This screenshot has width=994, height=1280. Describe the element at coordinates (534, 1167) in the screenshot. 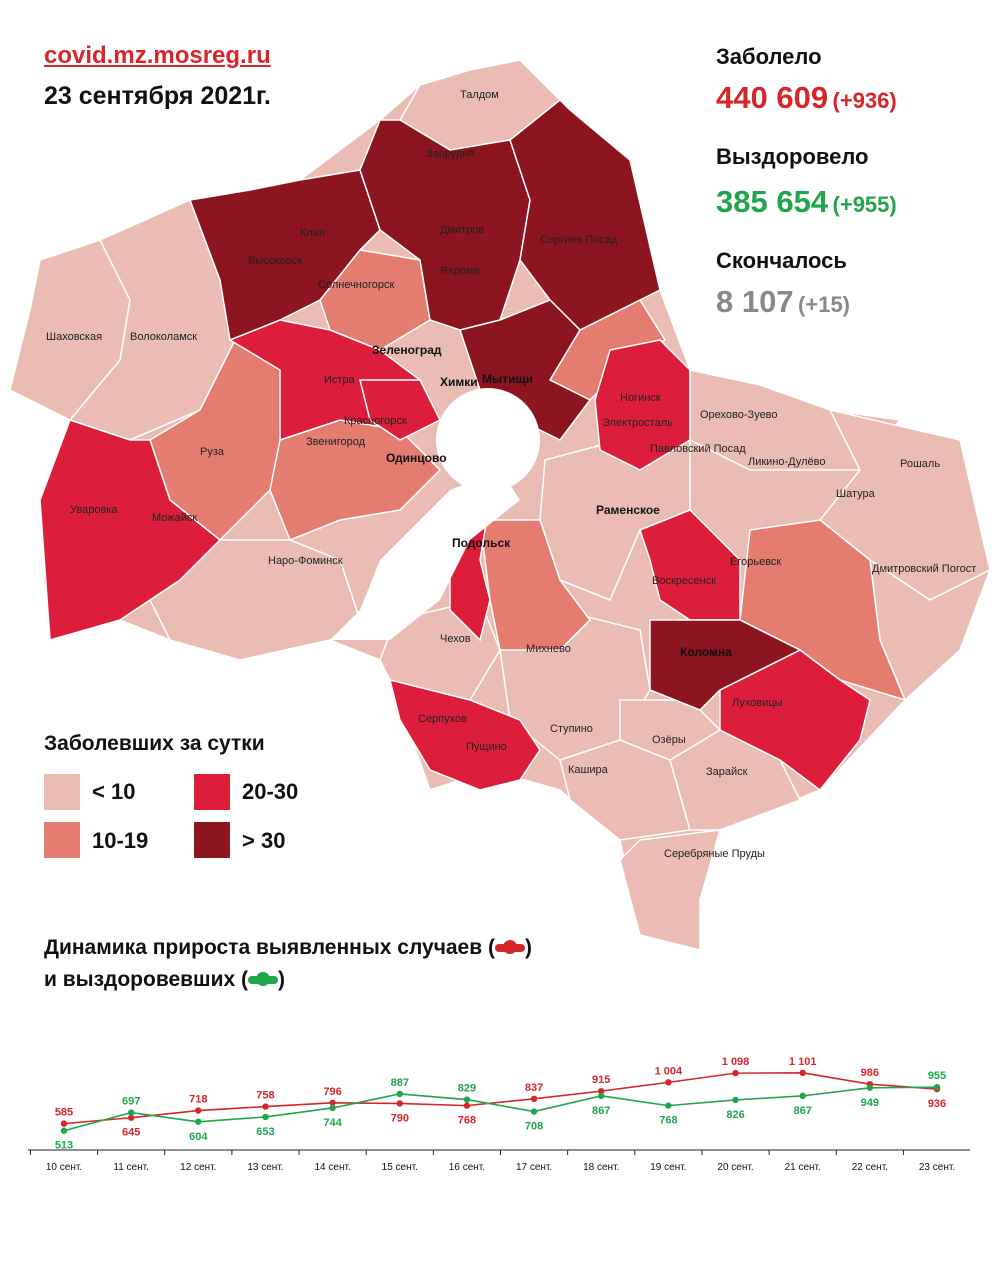

I see `x-tick-label: 17 сент.` at that location.